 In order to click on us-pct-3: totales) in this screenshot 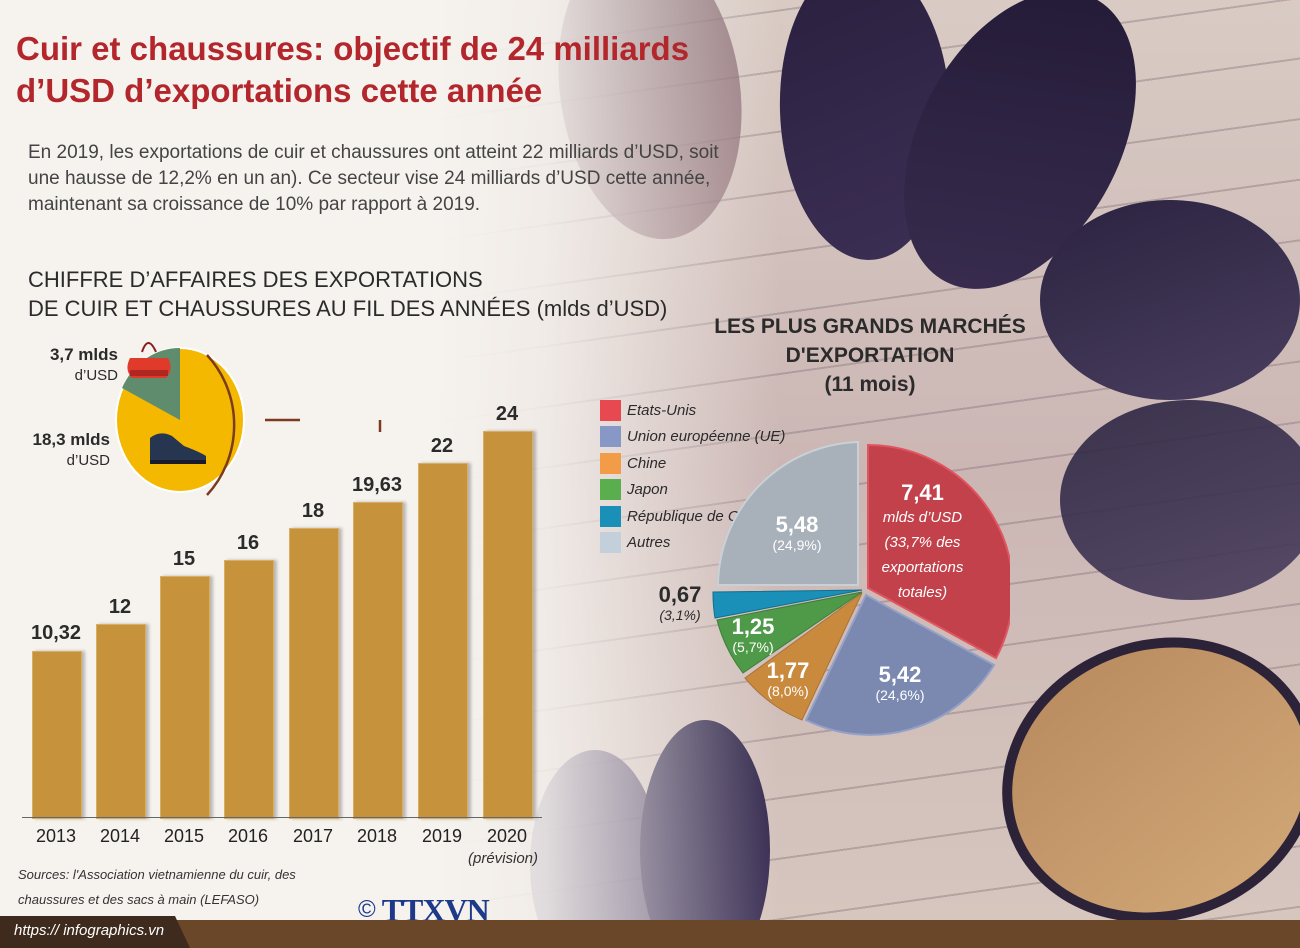, I will do `click(922, 593)`.